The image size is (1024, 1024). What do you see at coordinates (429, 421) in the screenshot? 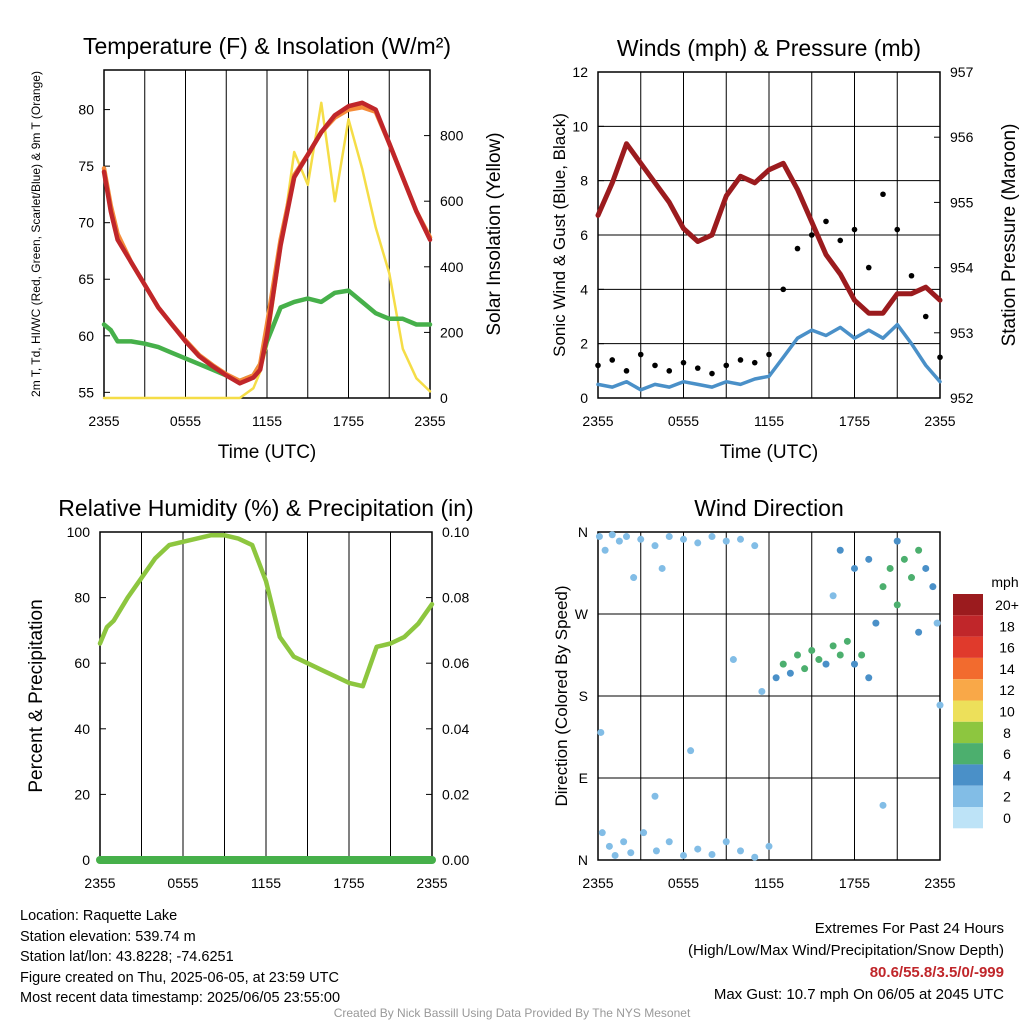
I see `x-tick-0-4: 2355` at bounding box center [429, 421].